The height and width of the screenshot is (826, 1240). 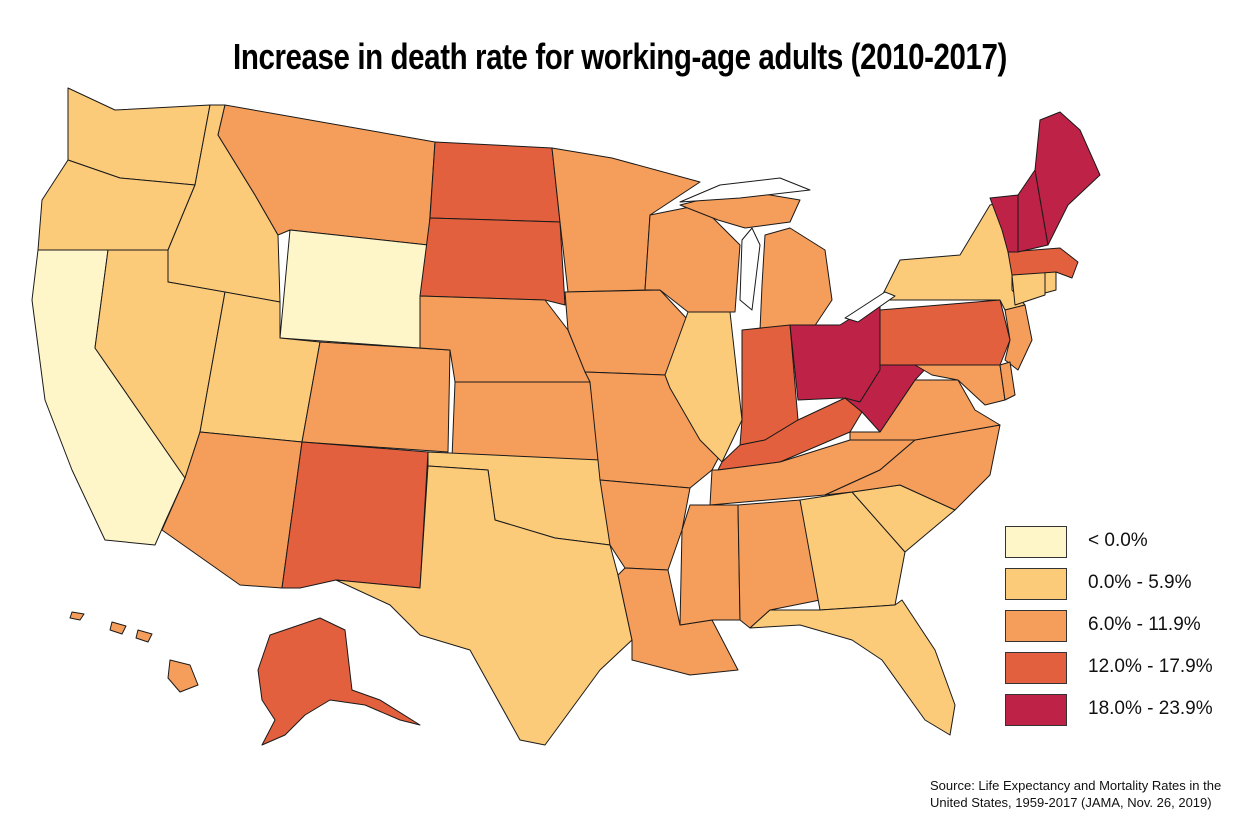 What do you see at coordinates (1067, 178) in the screenshot?
I see `state-ME` at bounding box center [1067, 178].